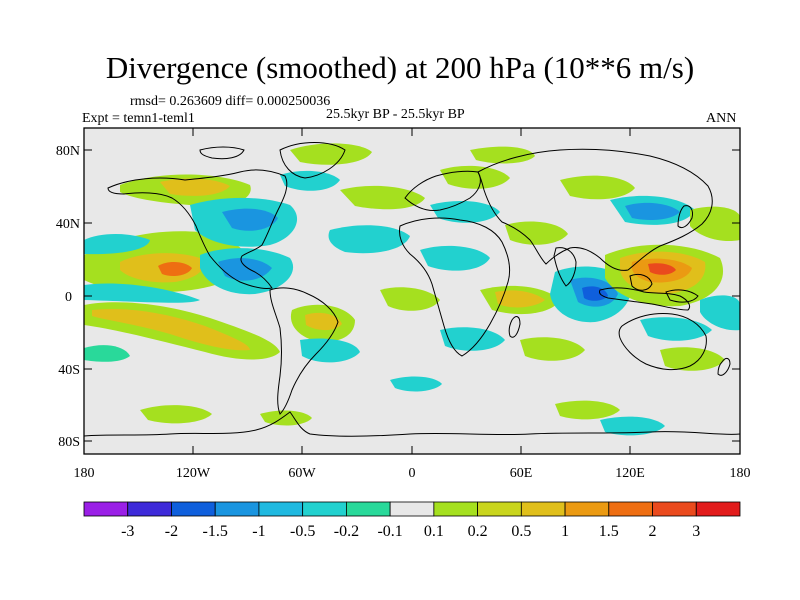 This screenshot has width=800, height=600. I want to click on neg-band-south-pacific, so click(142, 293).